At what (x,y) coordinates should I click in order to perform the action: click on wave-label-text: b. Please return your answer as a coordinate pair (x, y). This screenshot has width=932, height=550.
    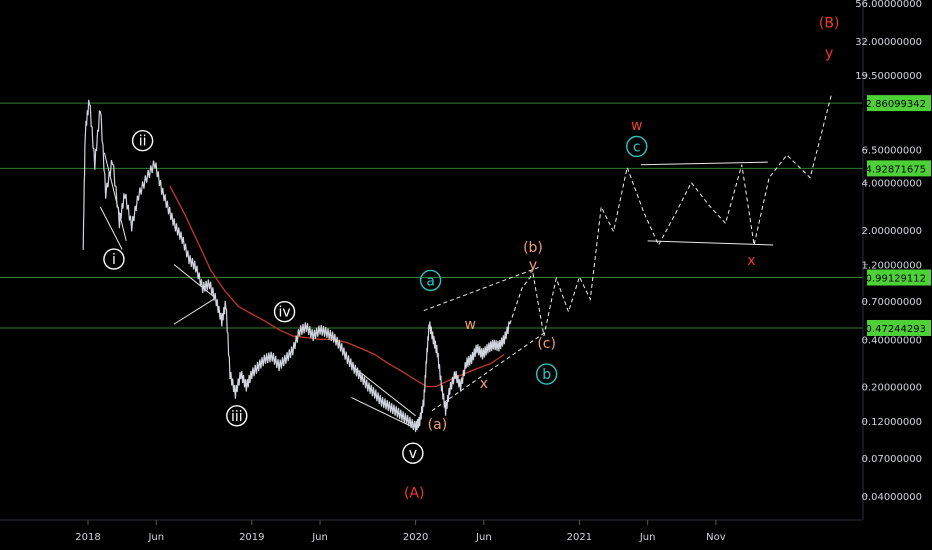
    Looking at the image, I should click on (546, 375).